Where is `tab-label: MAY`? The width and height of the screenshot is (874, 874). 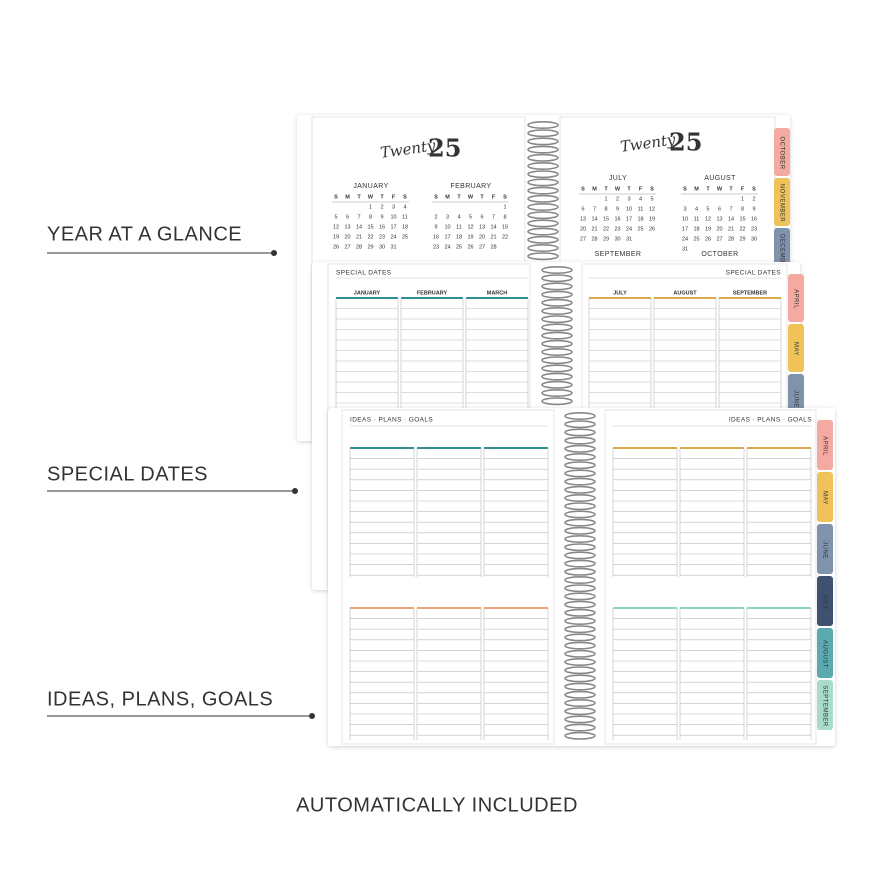
tab-label: MAY is located at coordinates (795, 349).